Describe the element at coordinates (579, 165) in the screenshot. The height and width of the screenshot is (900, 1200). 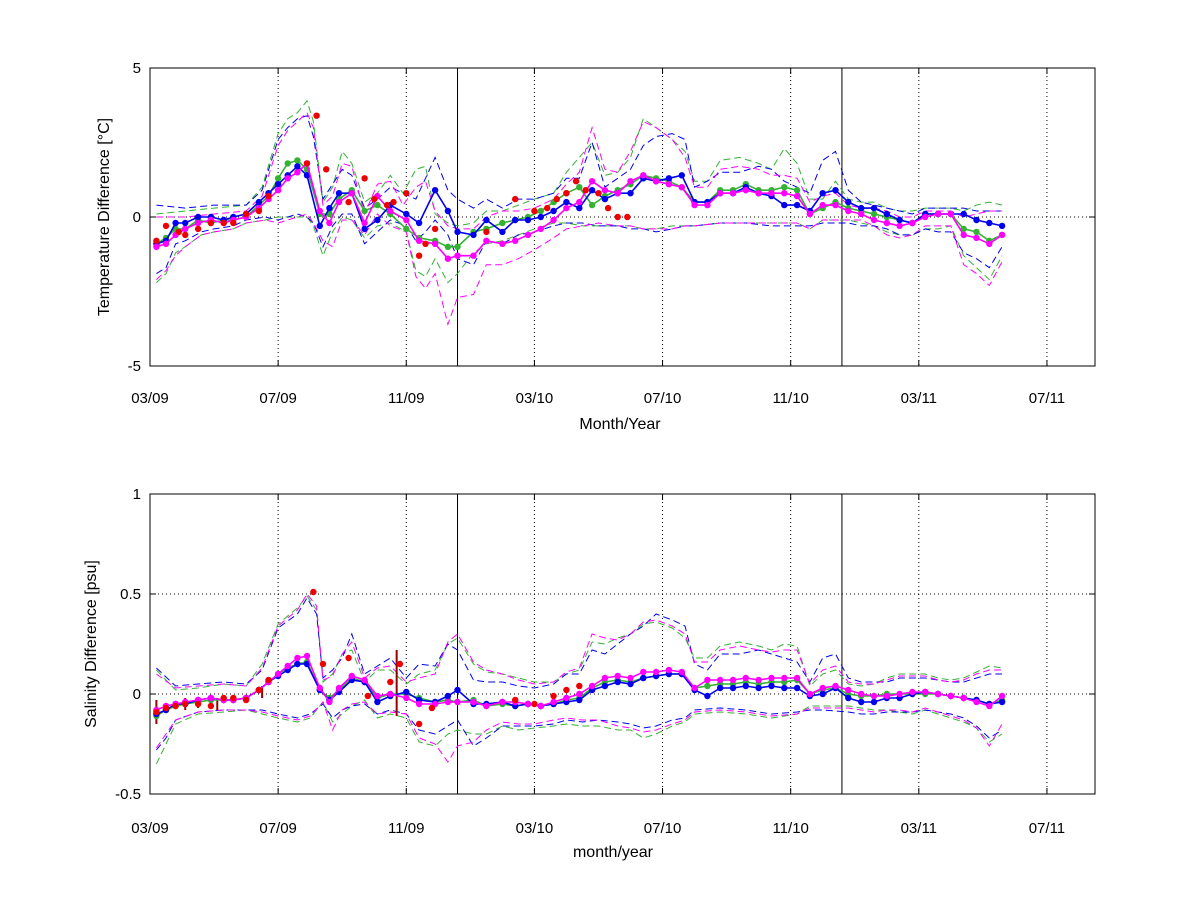
I see `temperature-blue-envelope-upper` at that location.